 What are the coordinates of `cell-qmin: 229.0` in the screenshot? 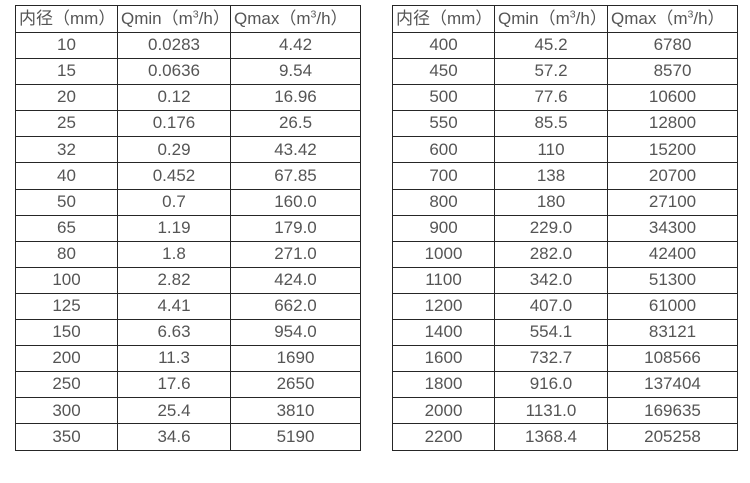 It's located at (551, 228).